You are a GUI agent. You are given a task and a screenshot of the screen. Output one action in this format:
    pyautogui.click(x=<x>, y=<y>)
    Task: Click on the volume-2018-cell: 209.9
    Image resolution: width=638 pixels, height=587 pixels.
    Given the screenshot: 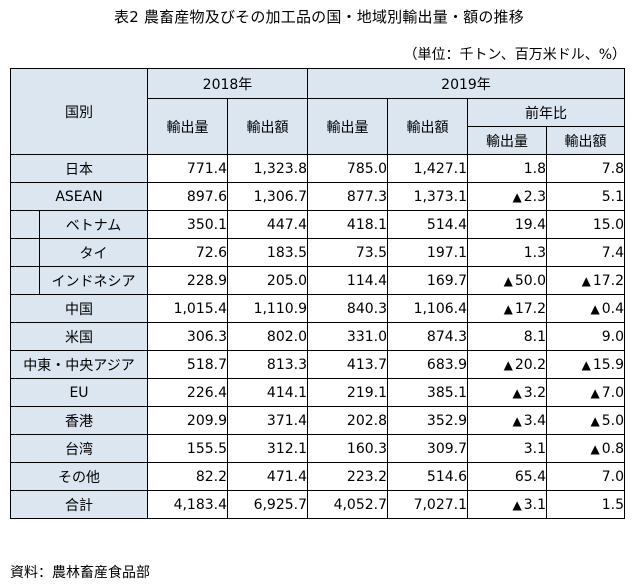 What is the action you would take?
    pyautogui.click(x=187, y=420)
    